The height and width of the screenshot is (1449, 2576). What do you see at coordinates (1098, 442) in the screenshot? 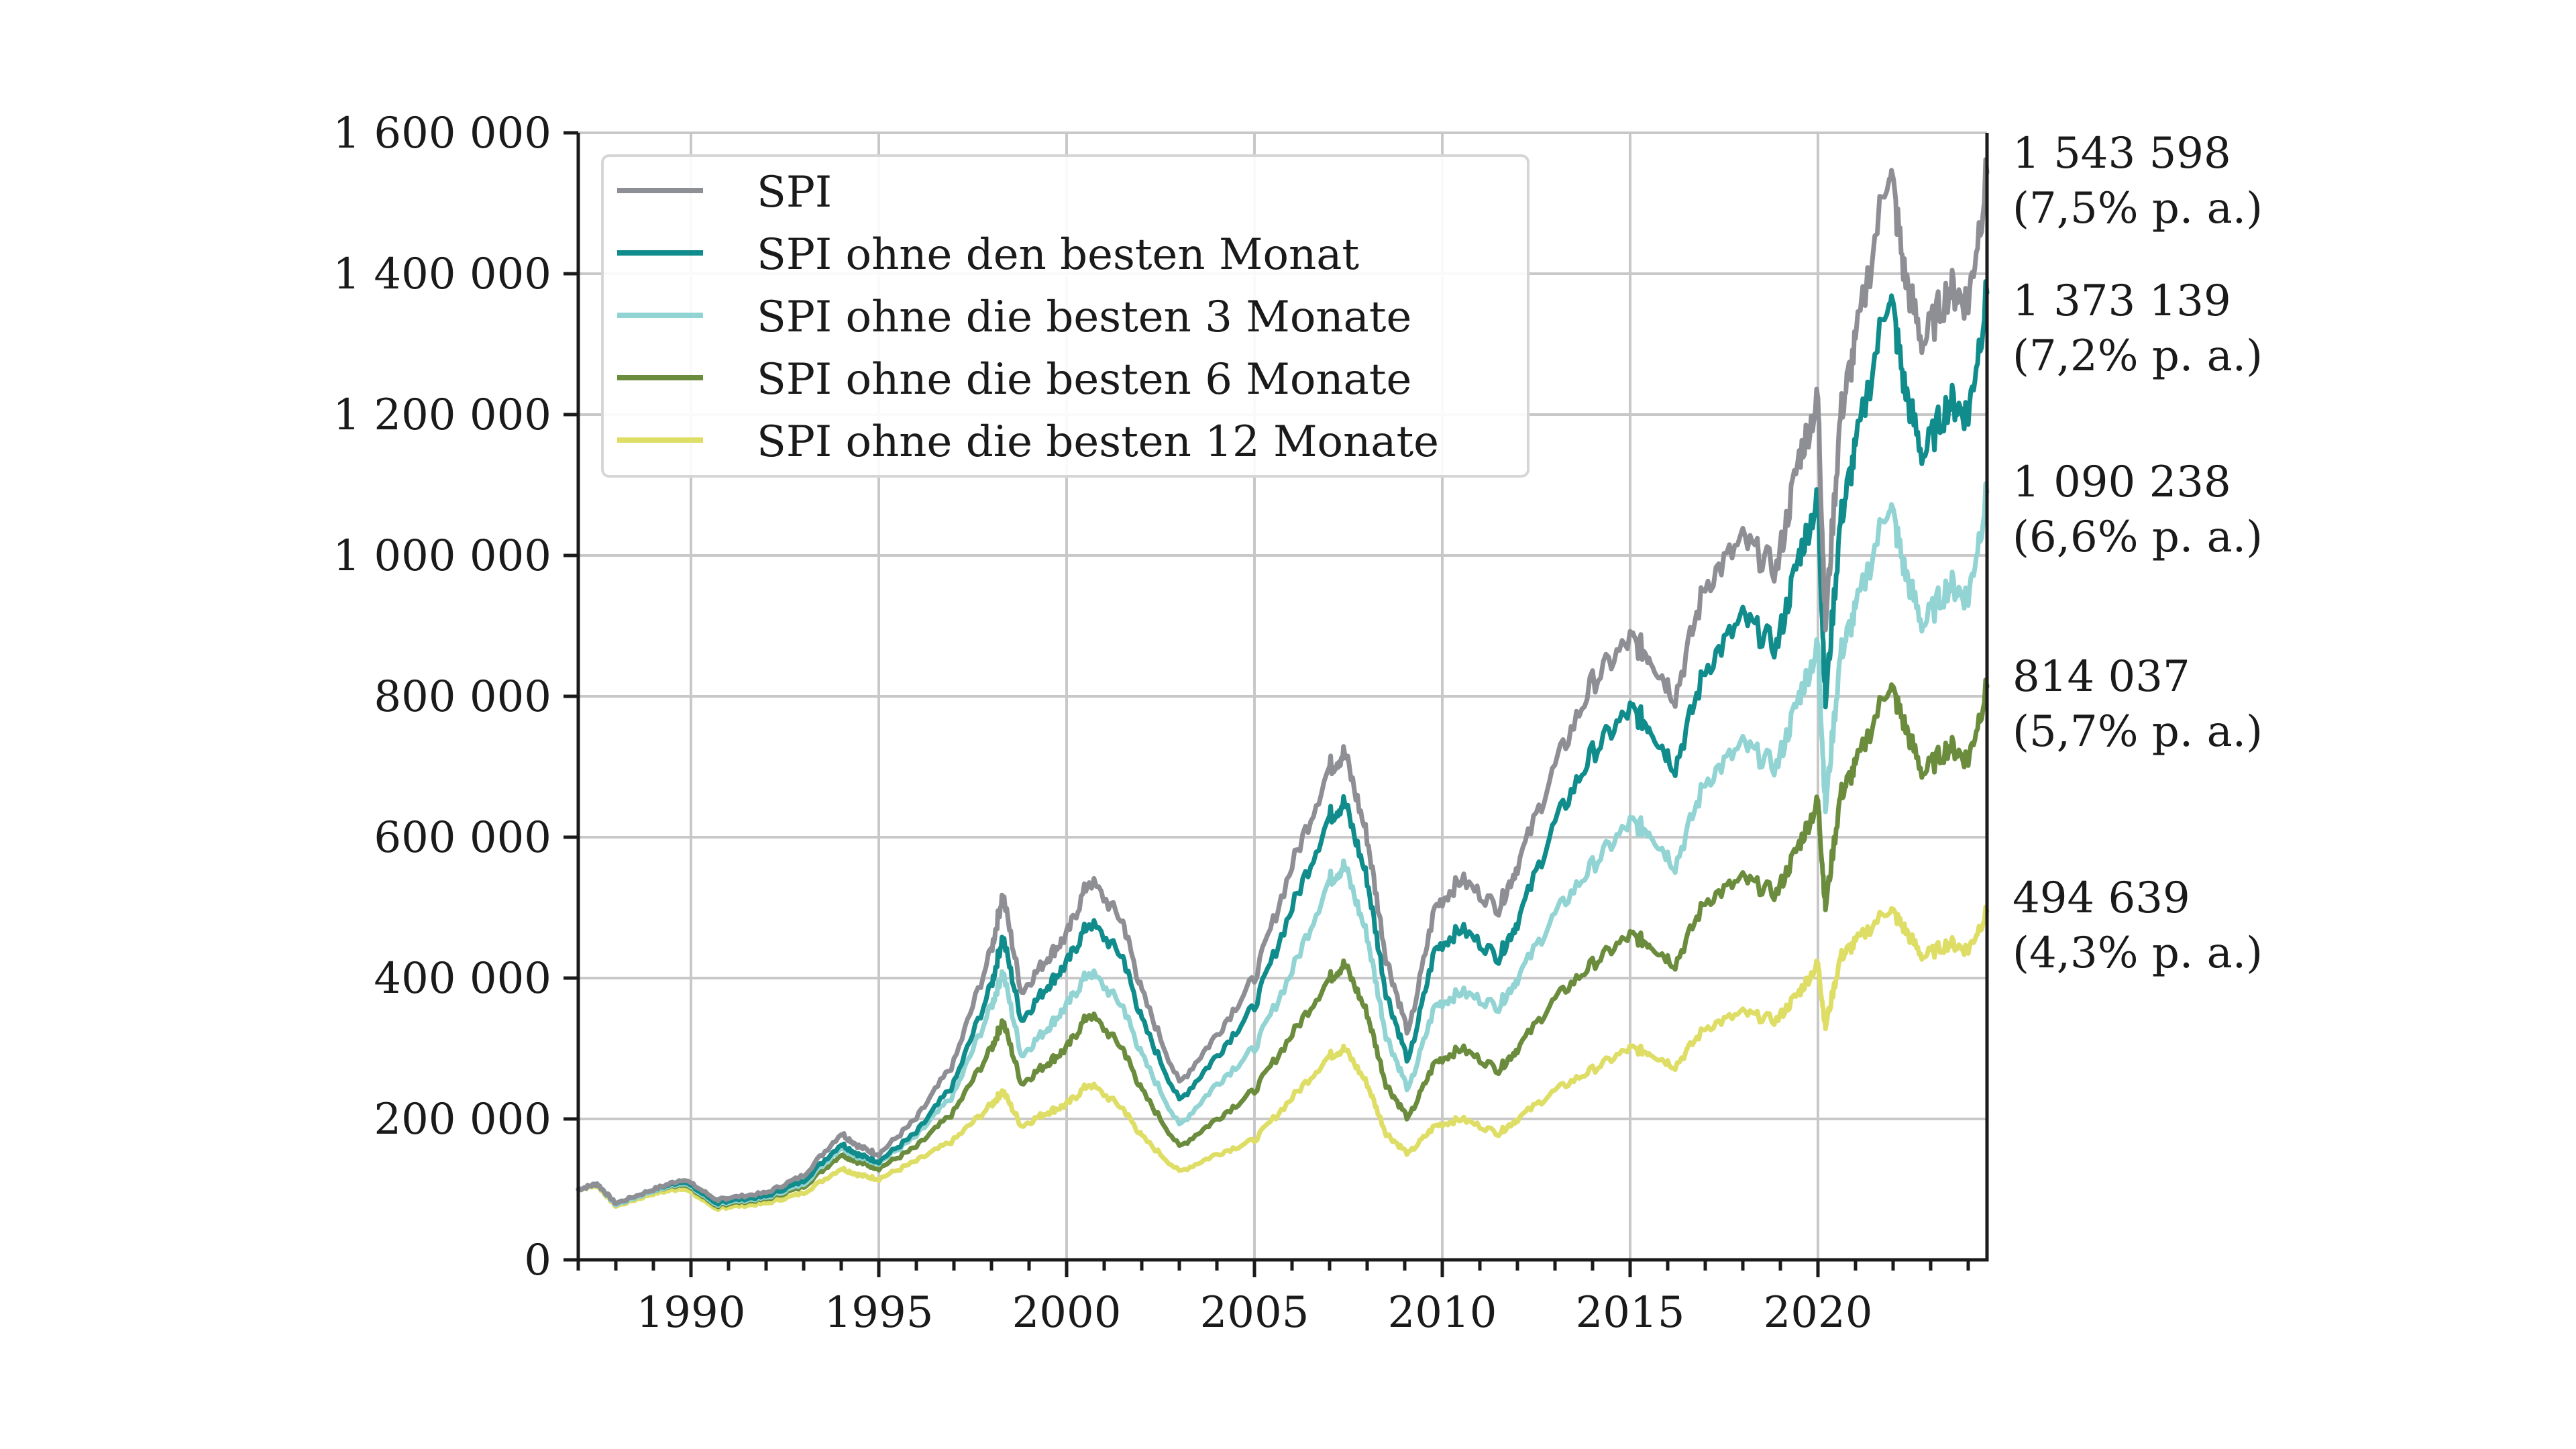
I see `legend-label: SPI ohne die besten 12 Monate` at bounding box center [1098, 442].